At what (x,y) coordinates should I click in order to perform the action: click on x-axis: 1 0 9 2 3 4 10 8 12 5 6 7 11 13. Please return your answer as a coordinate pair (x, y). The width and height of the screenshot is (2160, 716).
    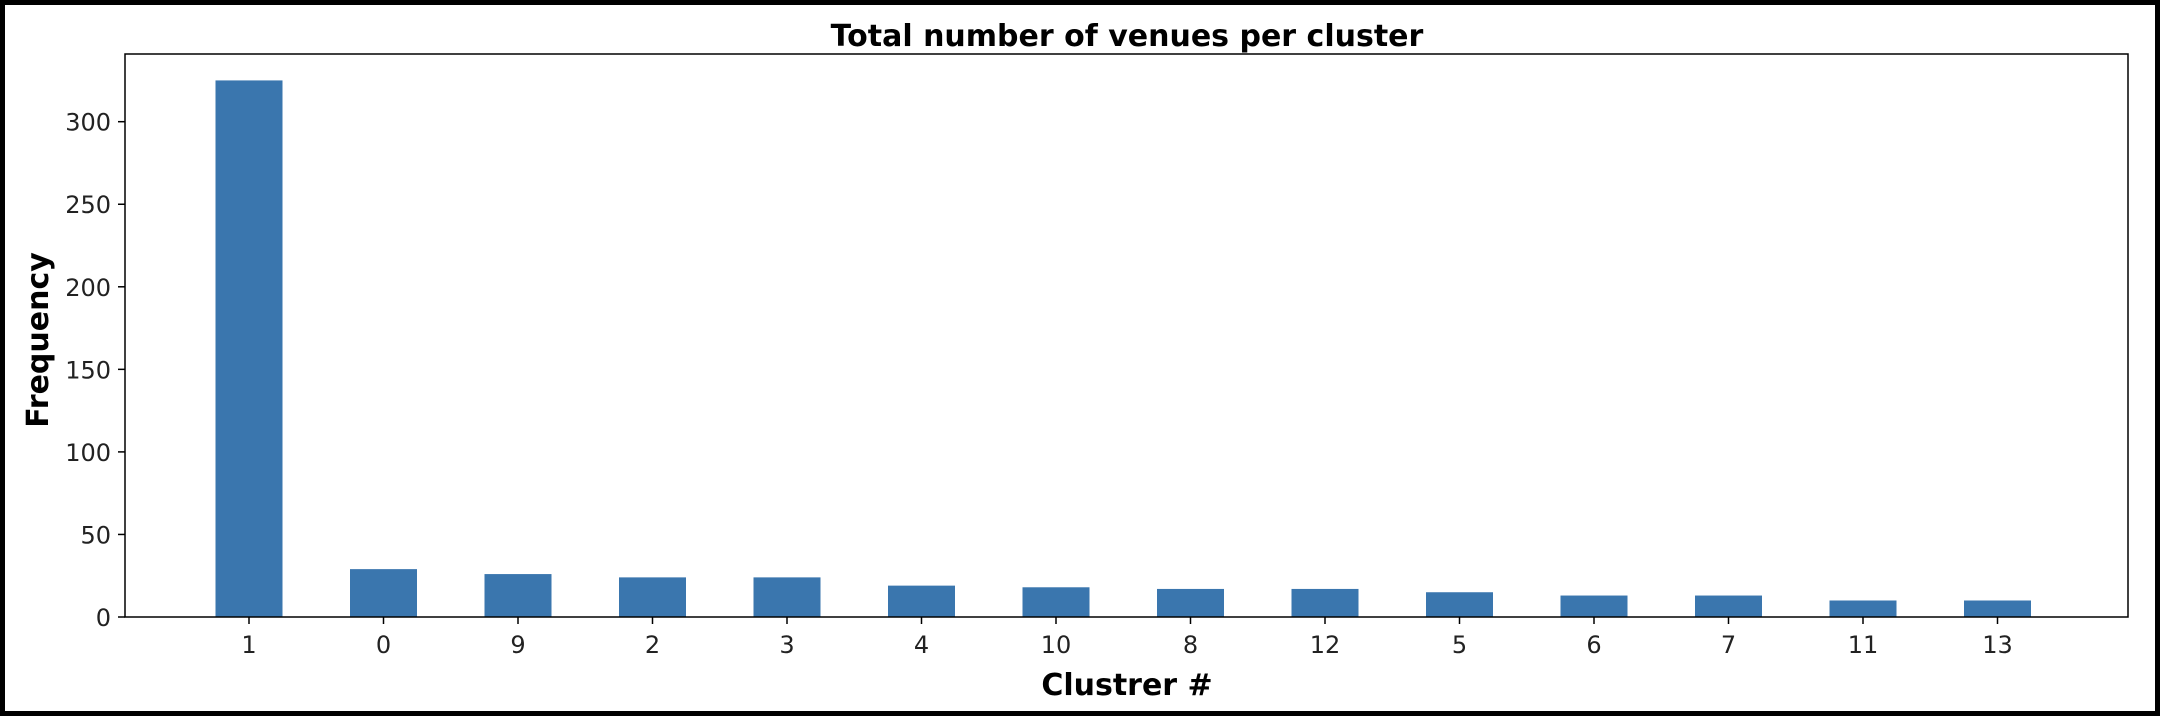
    Looking at the image, I should click on (1127, 638).